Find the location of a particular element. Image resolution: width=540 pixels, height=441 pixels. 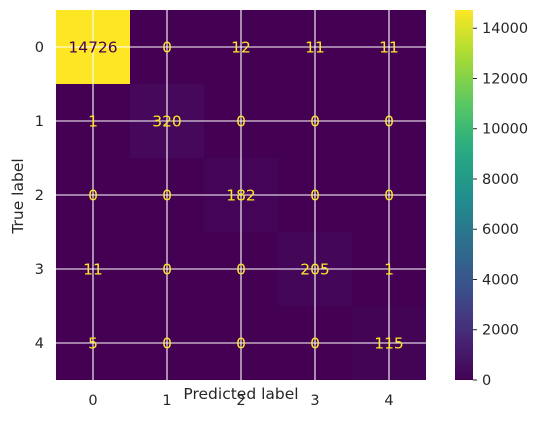

colorbar-tick-label-1: 2000 is located at coordinates (500, 331).